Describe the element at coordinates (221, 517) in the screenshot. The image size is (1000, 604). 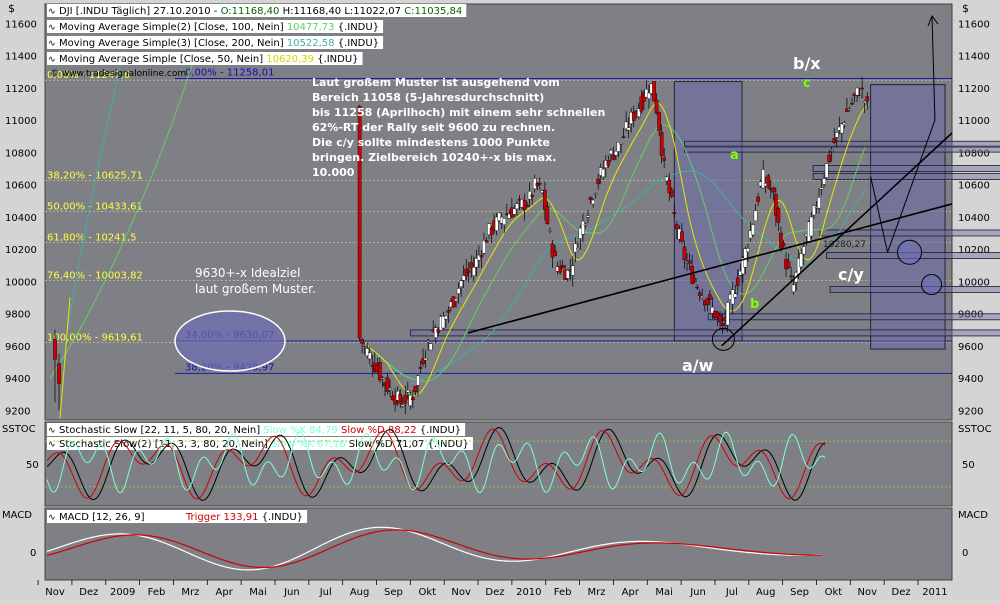
I see `header-value: Trigger 133,91` at that location.